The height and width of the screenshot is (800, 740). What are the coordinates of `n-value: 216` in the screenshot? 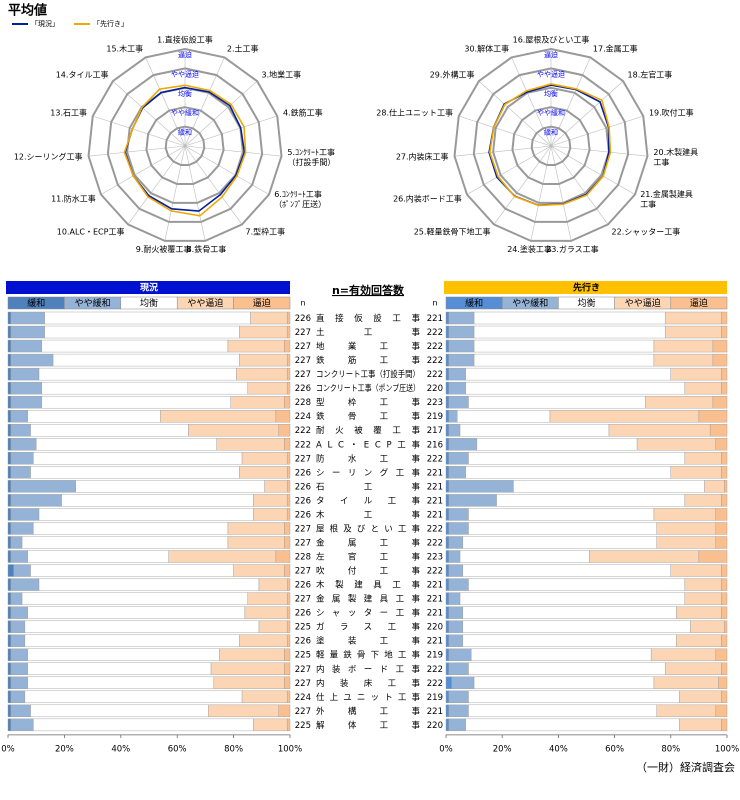 It's located at (435, 445).